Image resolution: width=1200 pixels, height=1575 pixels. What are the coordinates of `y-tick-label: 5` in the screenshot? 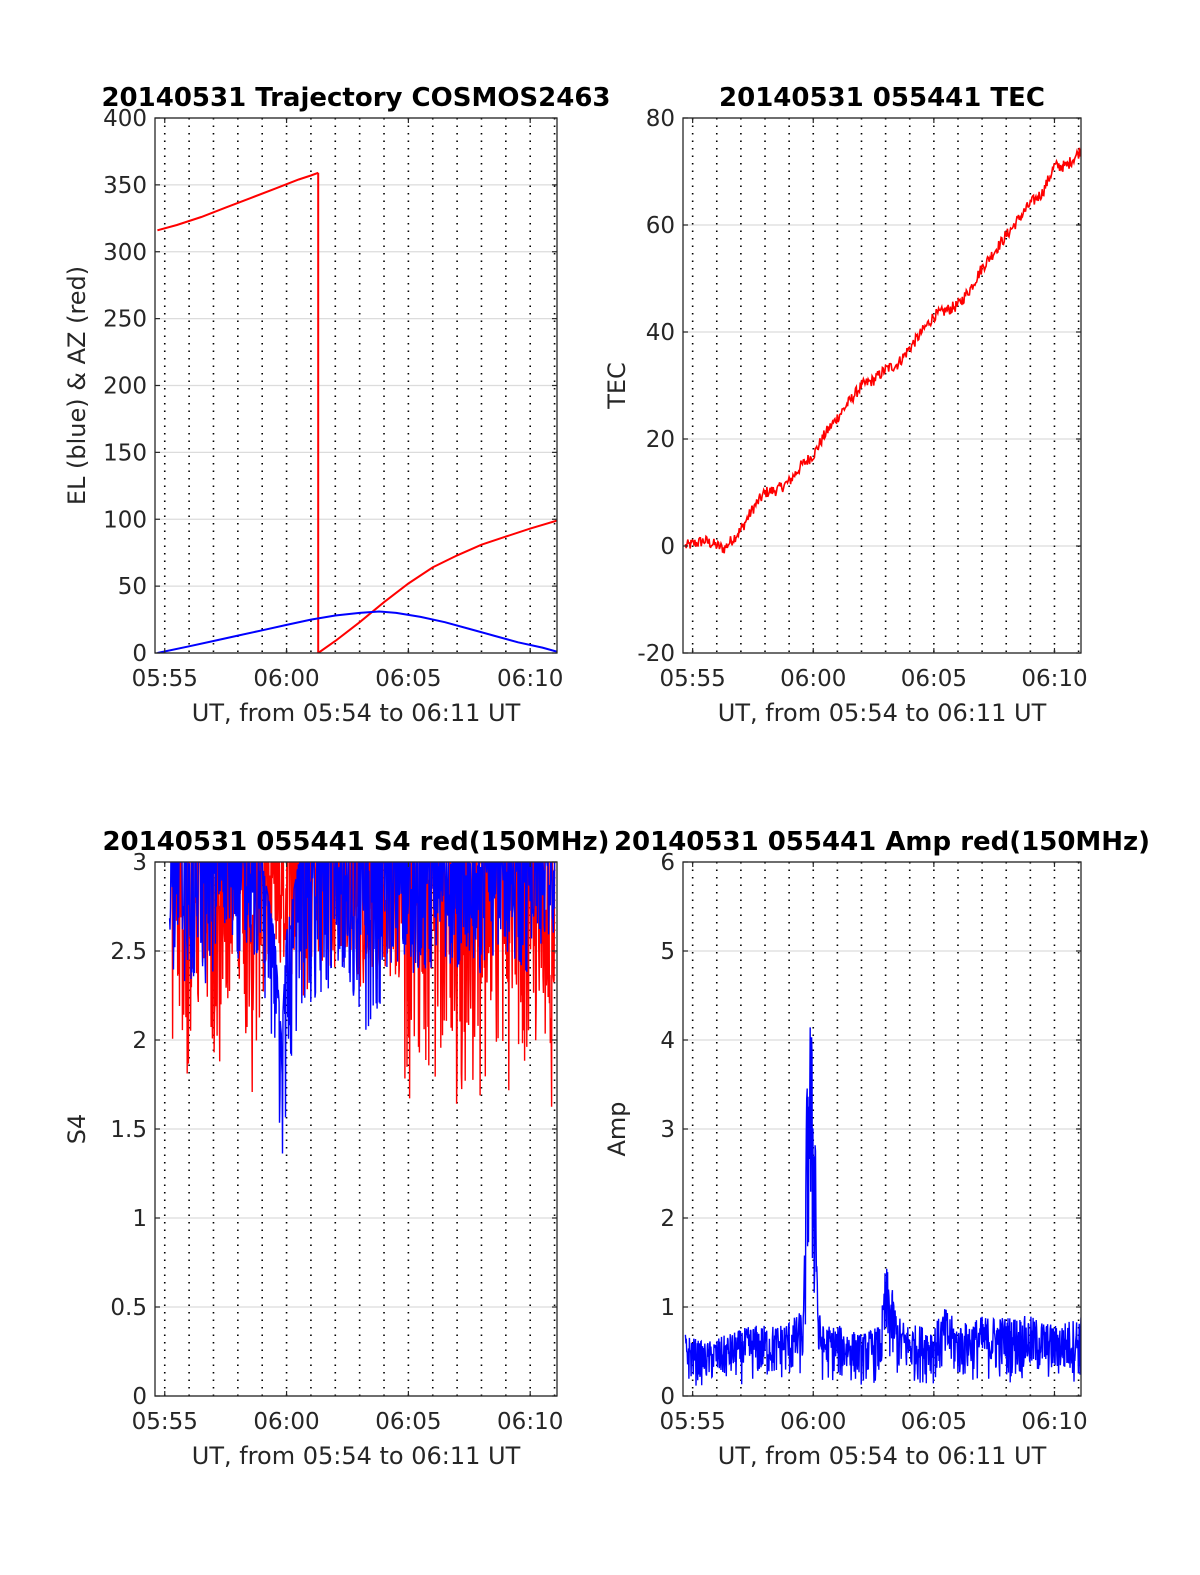 It's located at (667, 952).